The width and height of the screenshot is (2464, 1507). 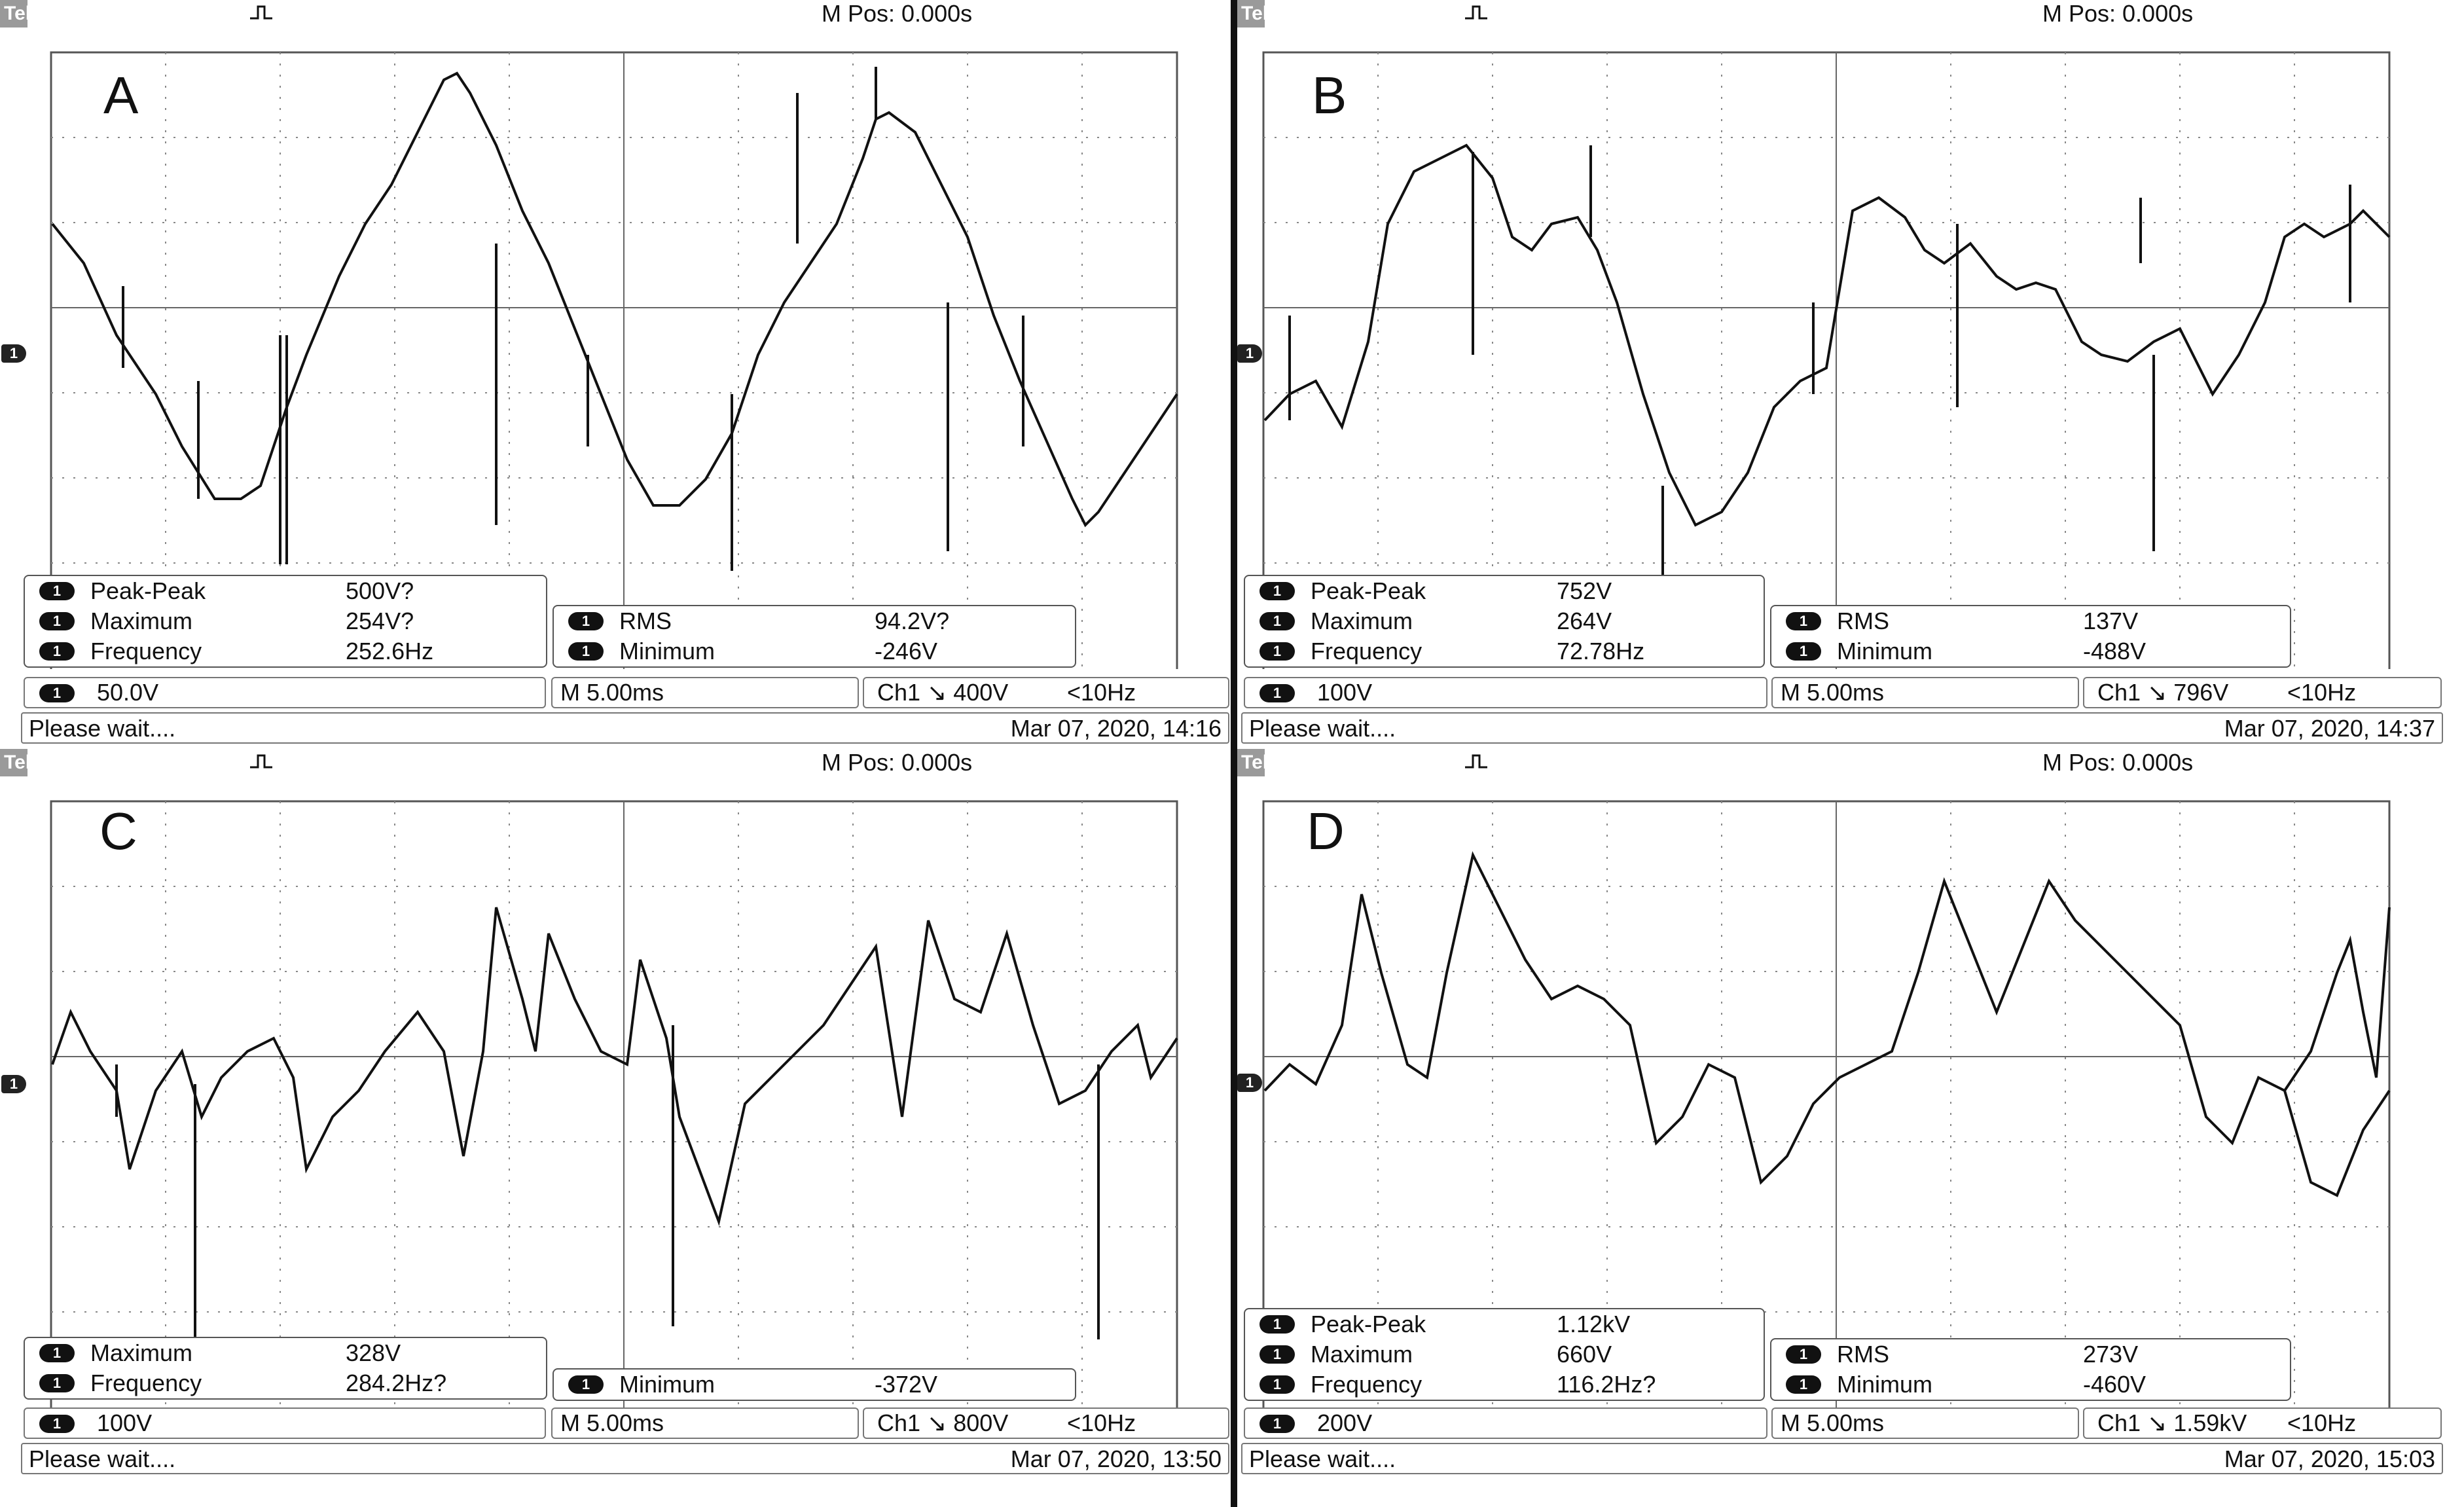 What do you see at coordinates (285, 1368) in the screenshot?
I see `measurement-box-left: 1 Maximum 328V 1 Frequency 284.2Hz?` at bounding box center [285, 1368].